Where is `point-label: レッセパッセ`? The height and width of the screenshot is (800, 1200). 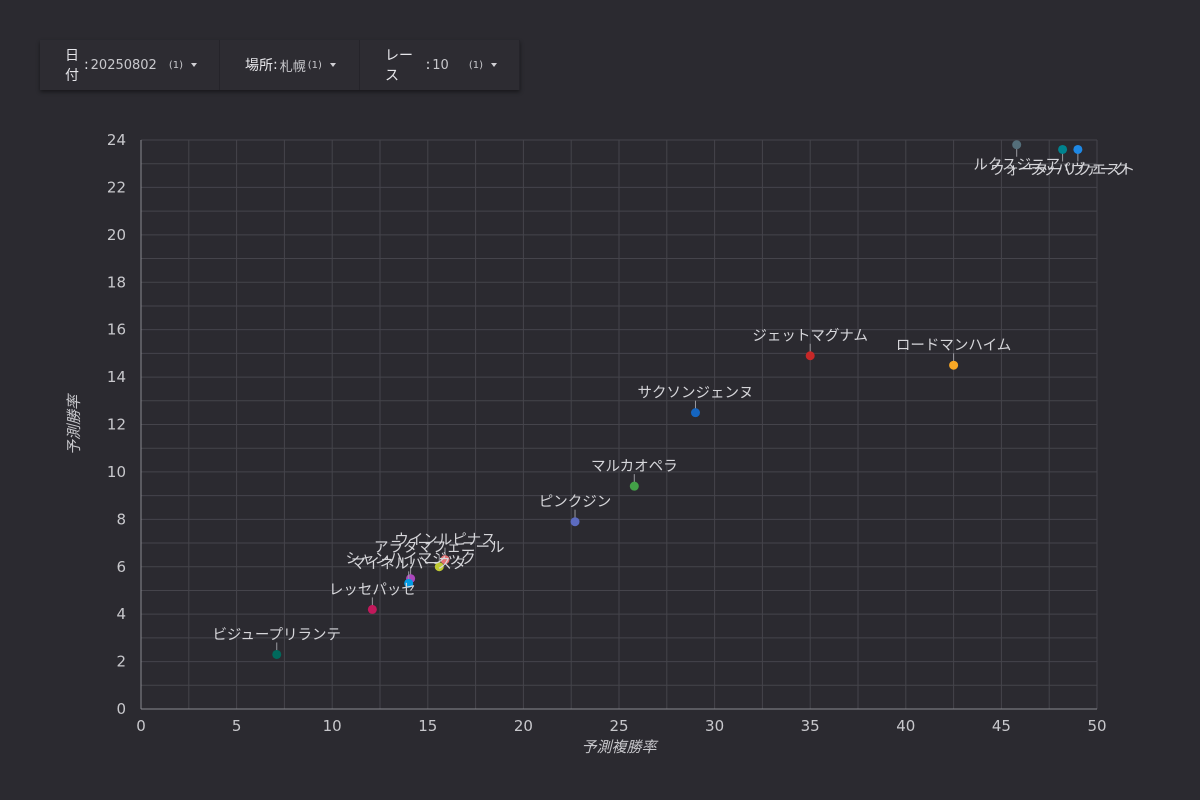
point-label: レッセパッセ is located at coordinates (372, 589).